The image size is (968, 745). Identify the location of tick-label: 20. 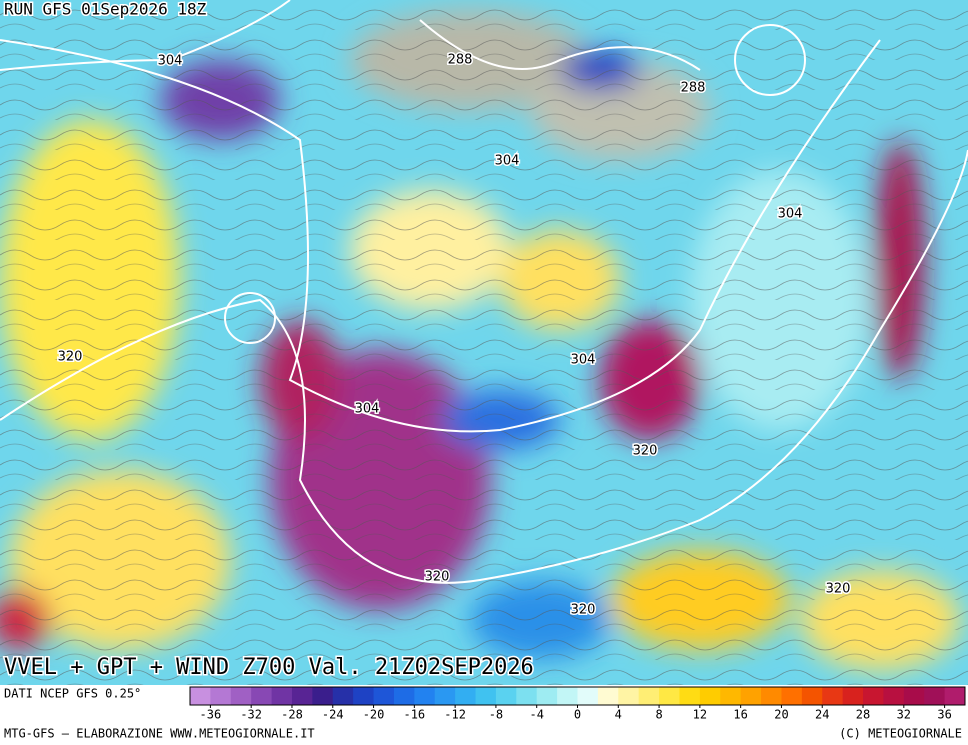
(781, 715).